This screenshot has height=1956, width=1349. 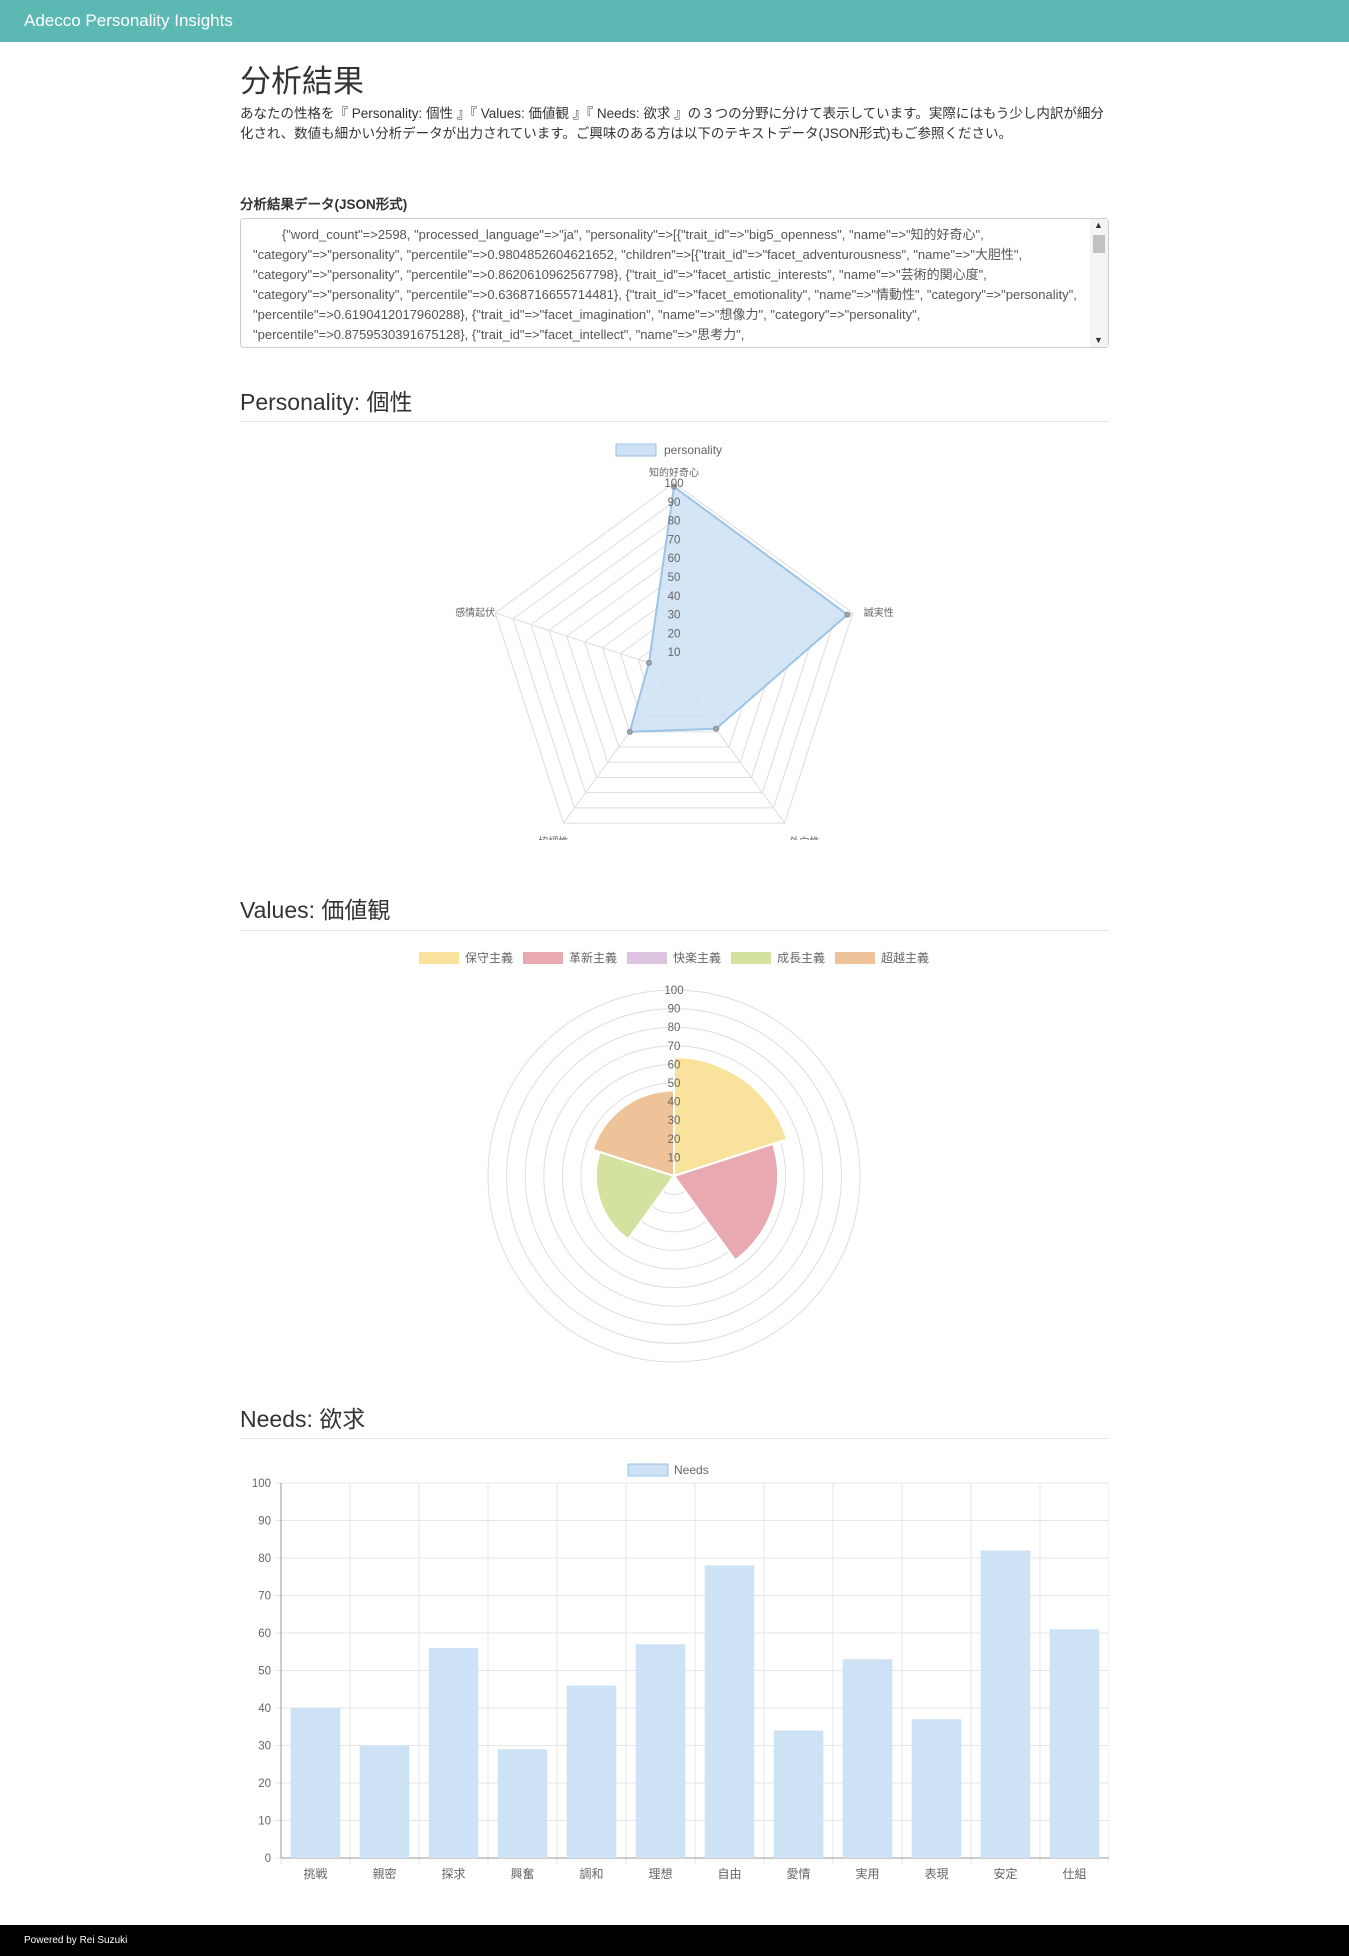 What do you see at coordinates (326, 402) in the screenshot?
I see `personality-title: Personality: 個性` at bounding box center [326, 402].